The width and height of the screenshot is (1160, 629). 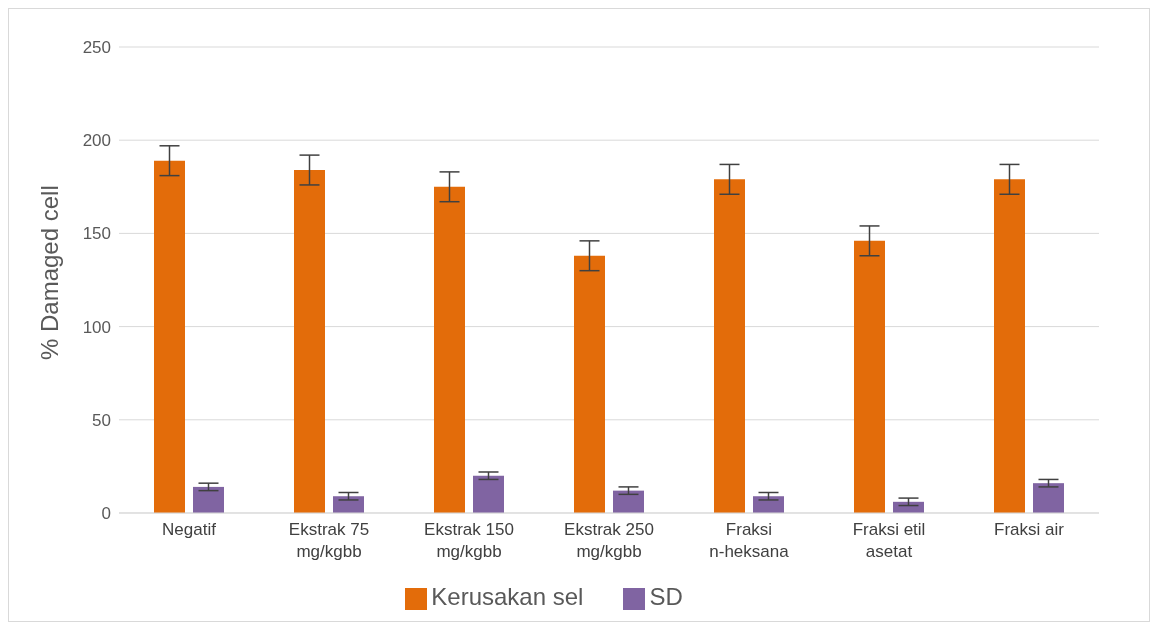 What do you see at coordinates (609, 540) in the screenshot?
I see `x-tick-label: Ekstrak 250 mg/kgbb` at bounding box center [609, 540].